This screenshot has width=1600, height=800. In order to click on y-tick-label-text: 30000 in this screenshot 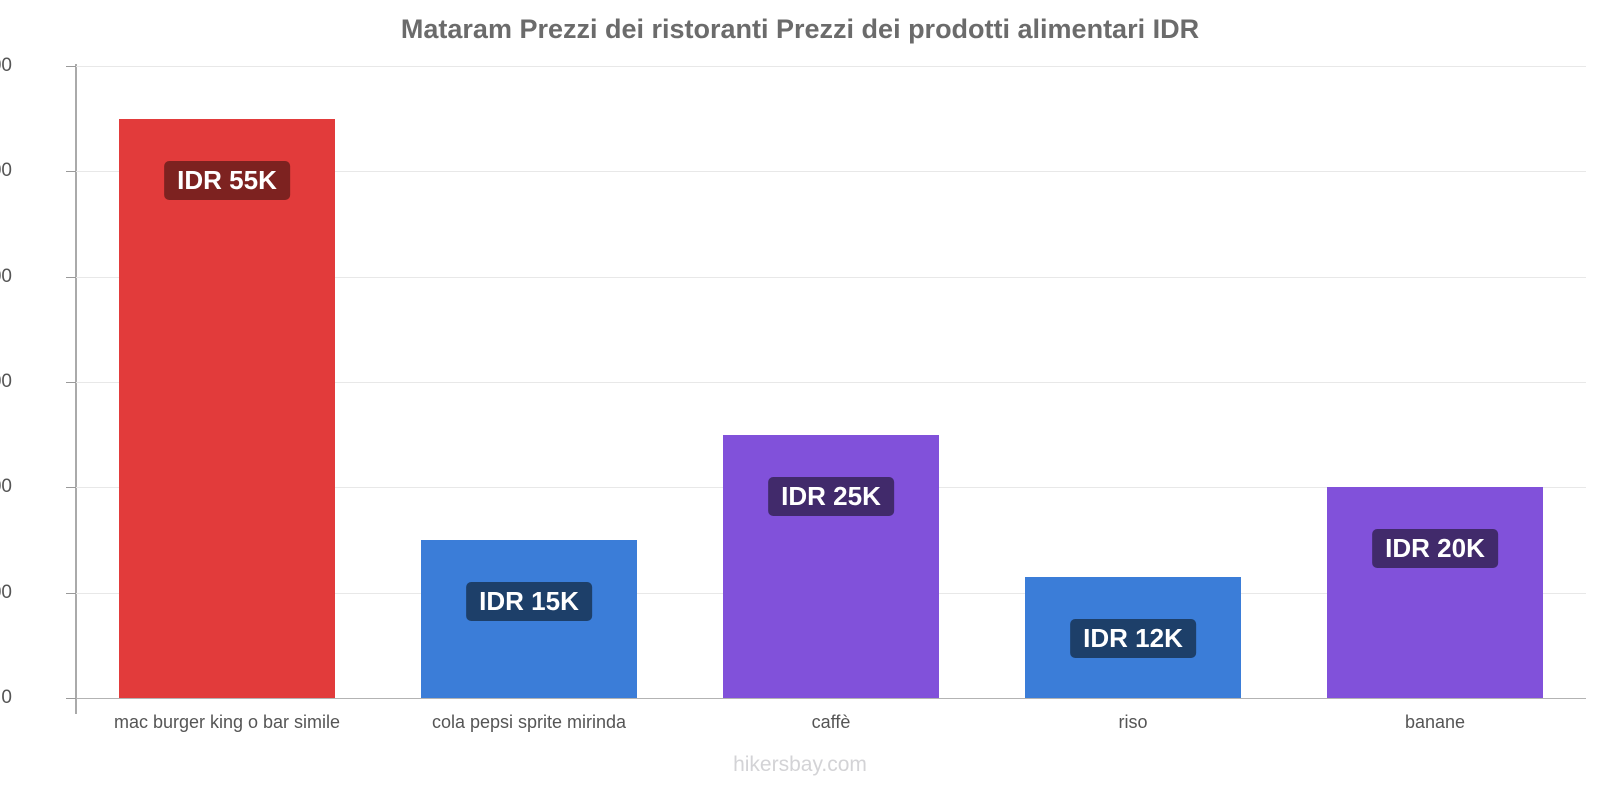, I will do `click(6, 381)`.